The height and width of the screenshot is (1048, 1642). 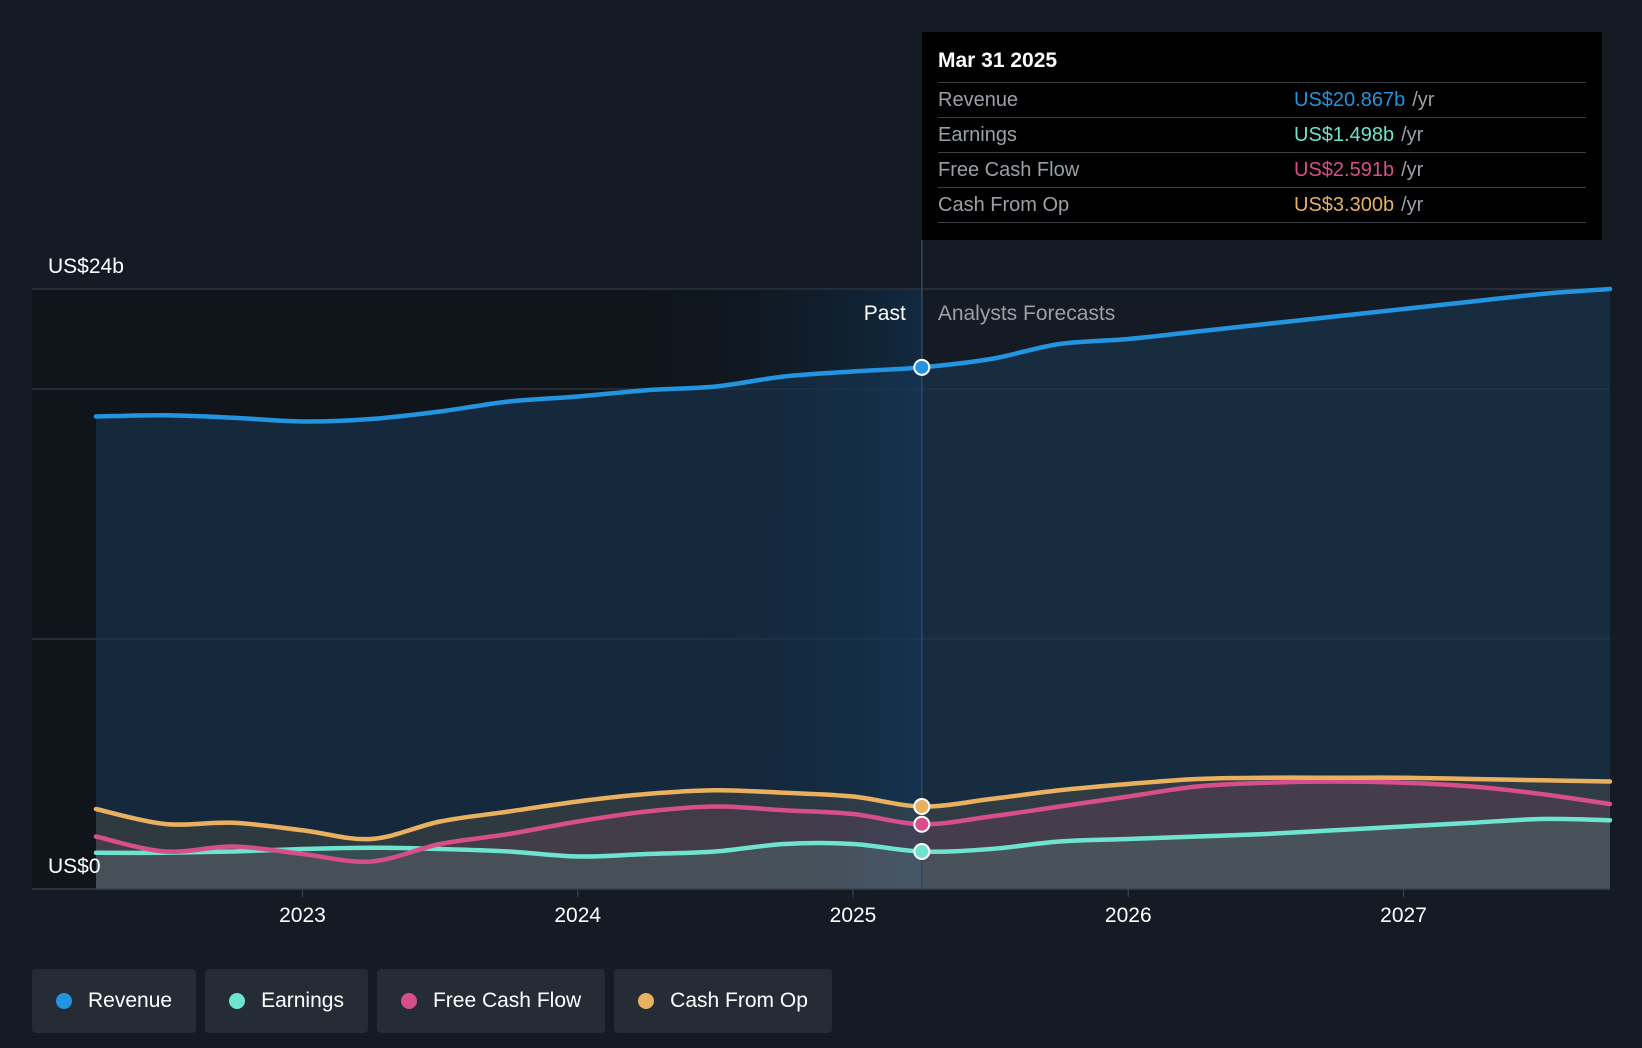 What do you see at coordinates (1128, 915) in the screenshot?
I see `x-tick-label: 2026` at bounding box center [1128, 915].